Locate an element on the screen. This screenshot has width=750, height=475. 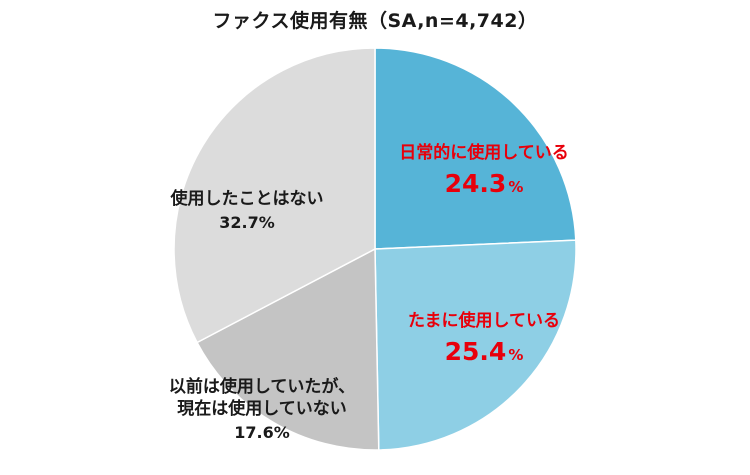
slice-label-1: 日常的に使用している 24.3% is located at coordinates (484, 170).